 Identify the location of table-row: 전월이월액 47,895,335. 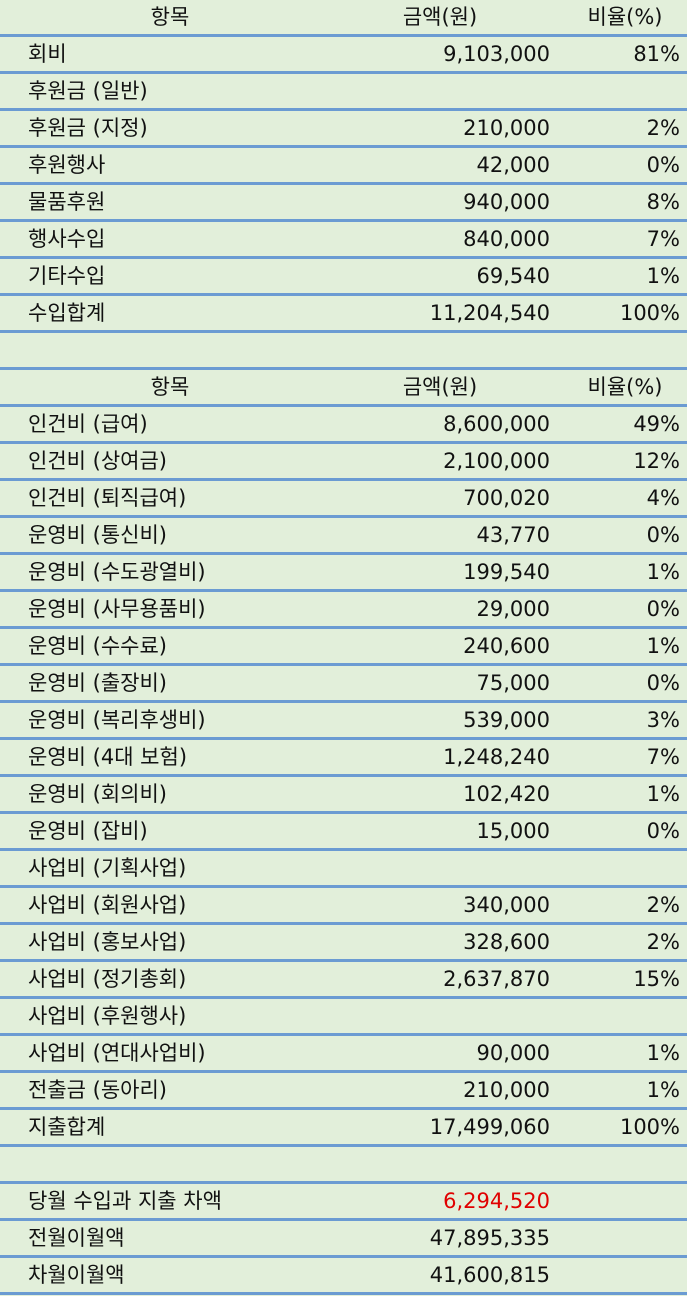
(343, 1239).